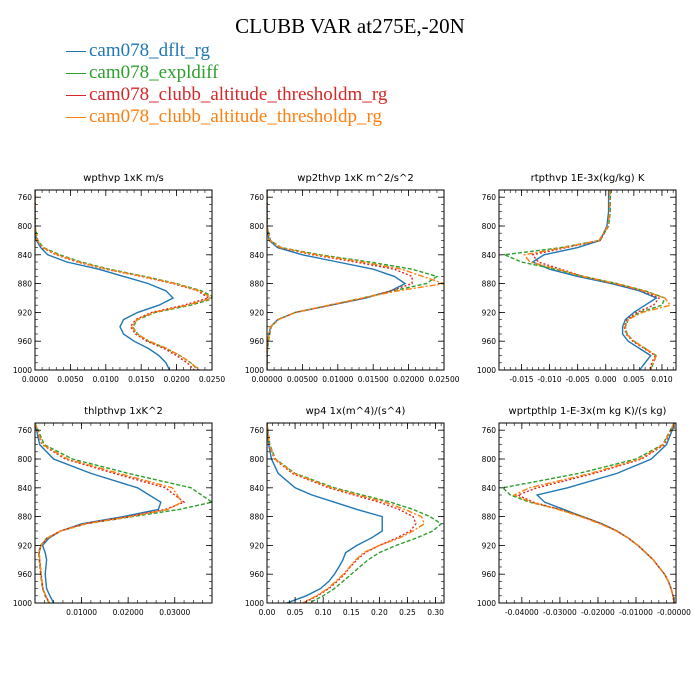 The width and height of the screenshot is (700, 700). I want to click on x-tick-label: 0.00500, so click(302, 379).